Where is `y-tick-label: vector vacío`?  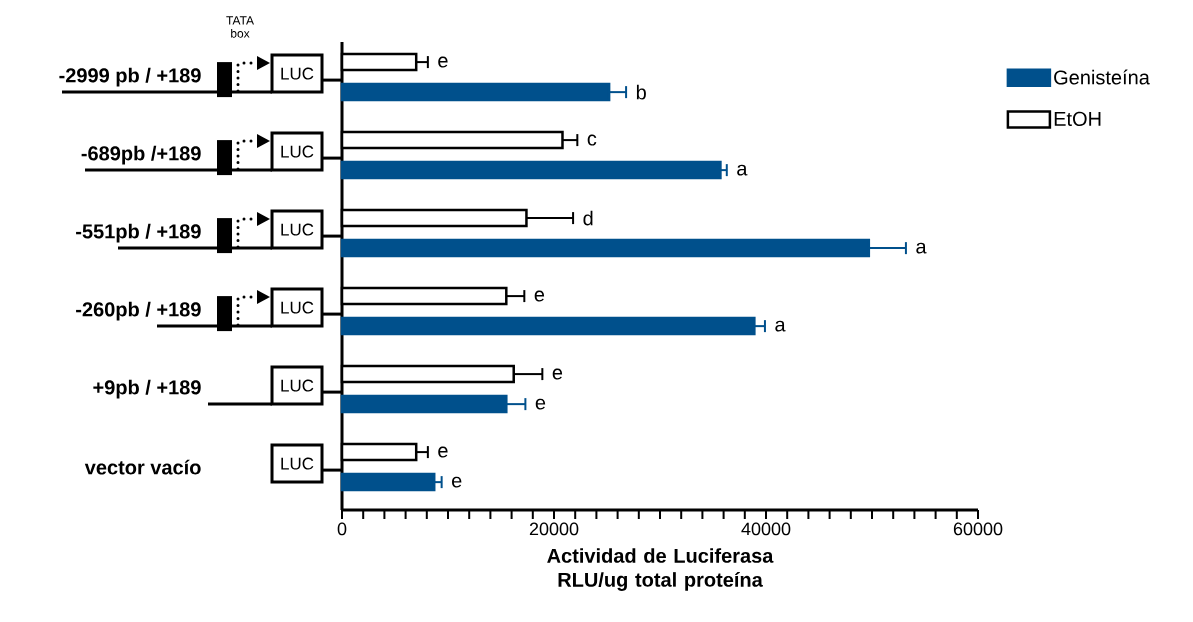
y-tick-label: vector vacío is located at coordinates (142, 467).